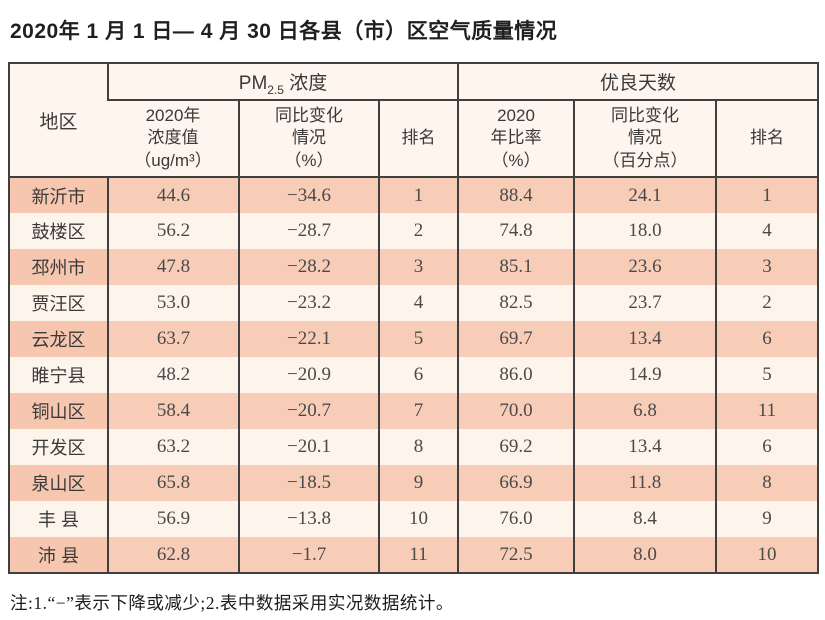  I want to click on col-header-good-ratio: 2020 年比率 （%）, so click(515, 139).